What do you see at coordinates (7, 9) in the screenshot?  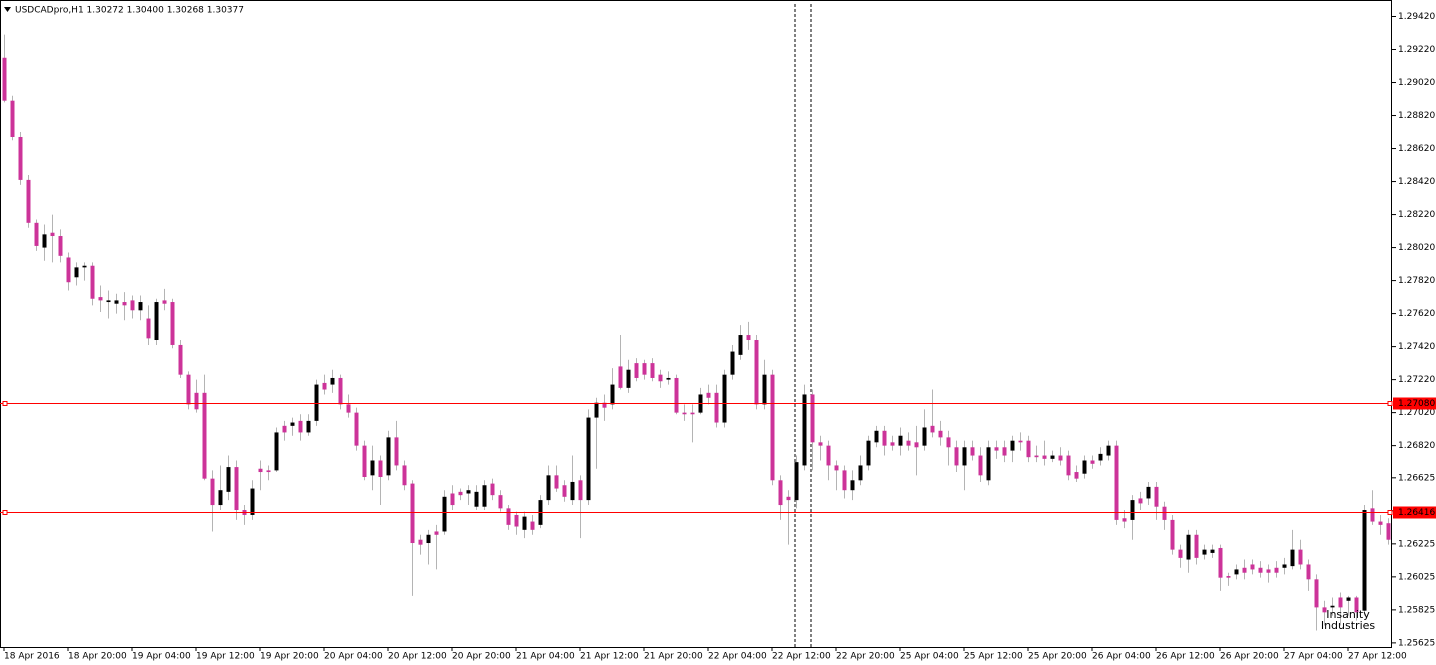 I see `menu-arrow` at bounding box center [7, 9].